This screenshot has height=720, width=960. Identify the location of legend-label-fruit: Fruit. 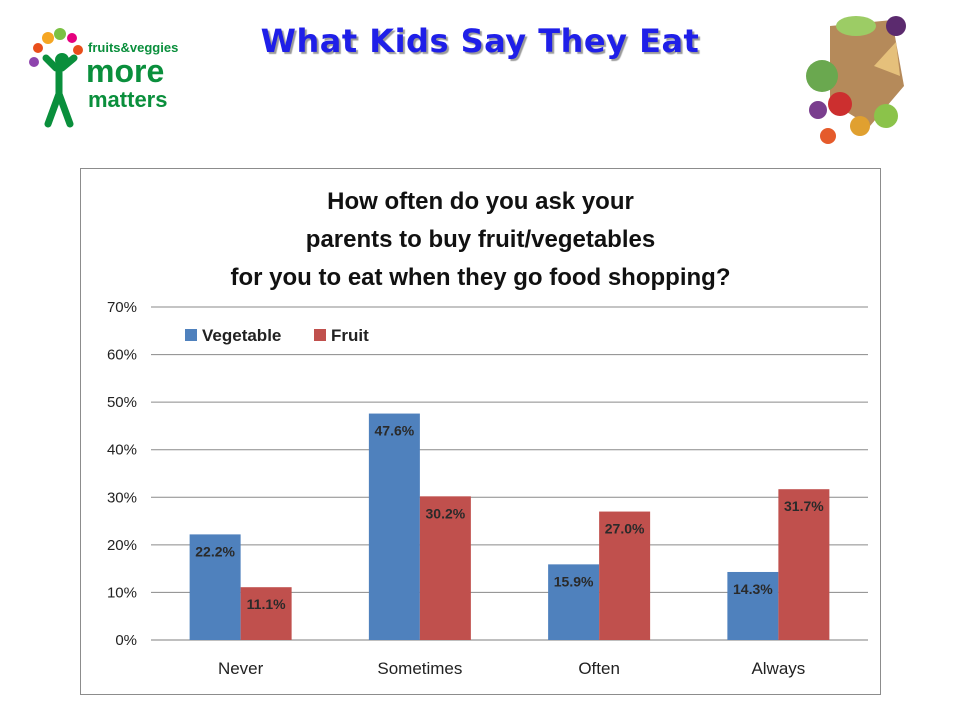
(350, 335).